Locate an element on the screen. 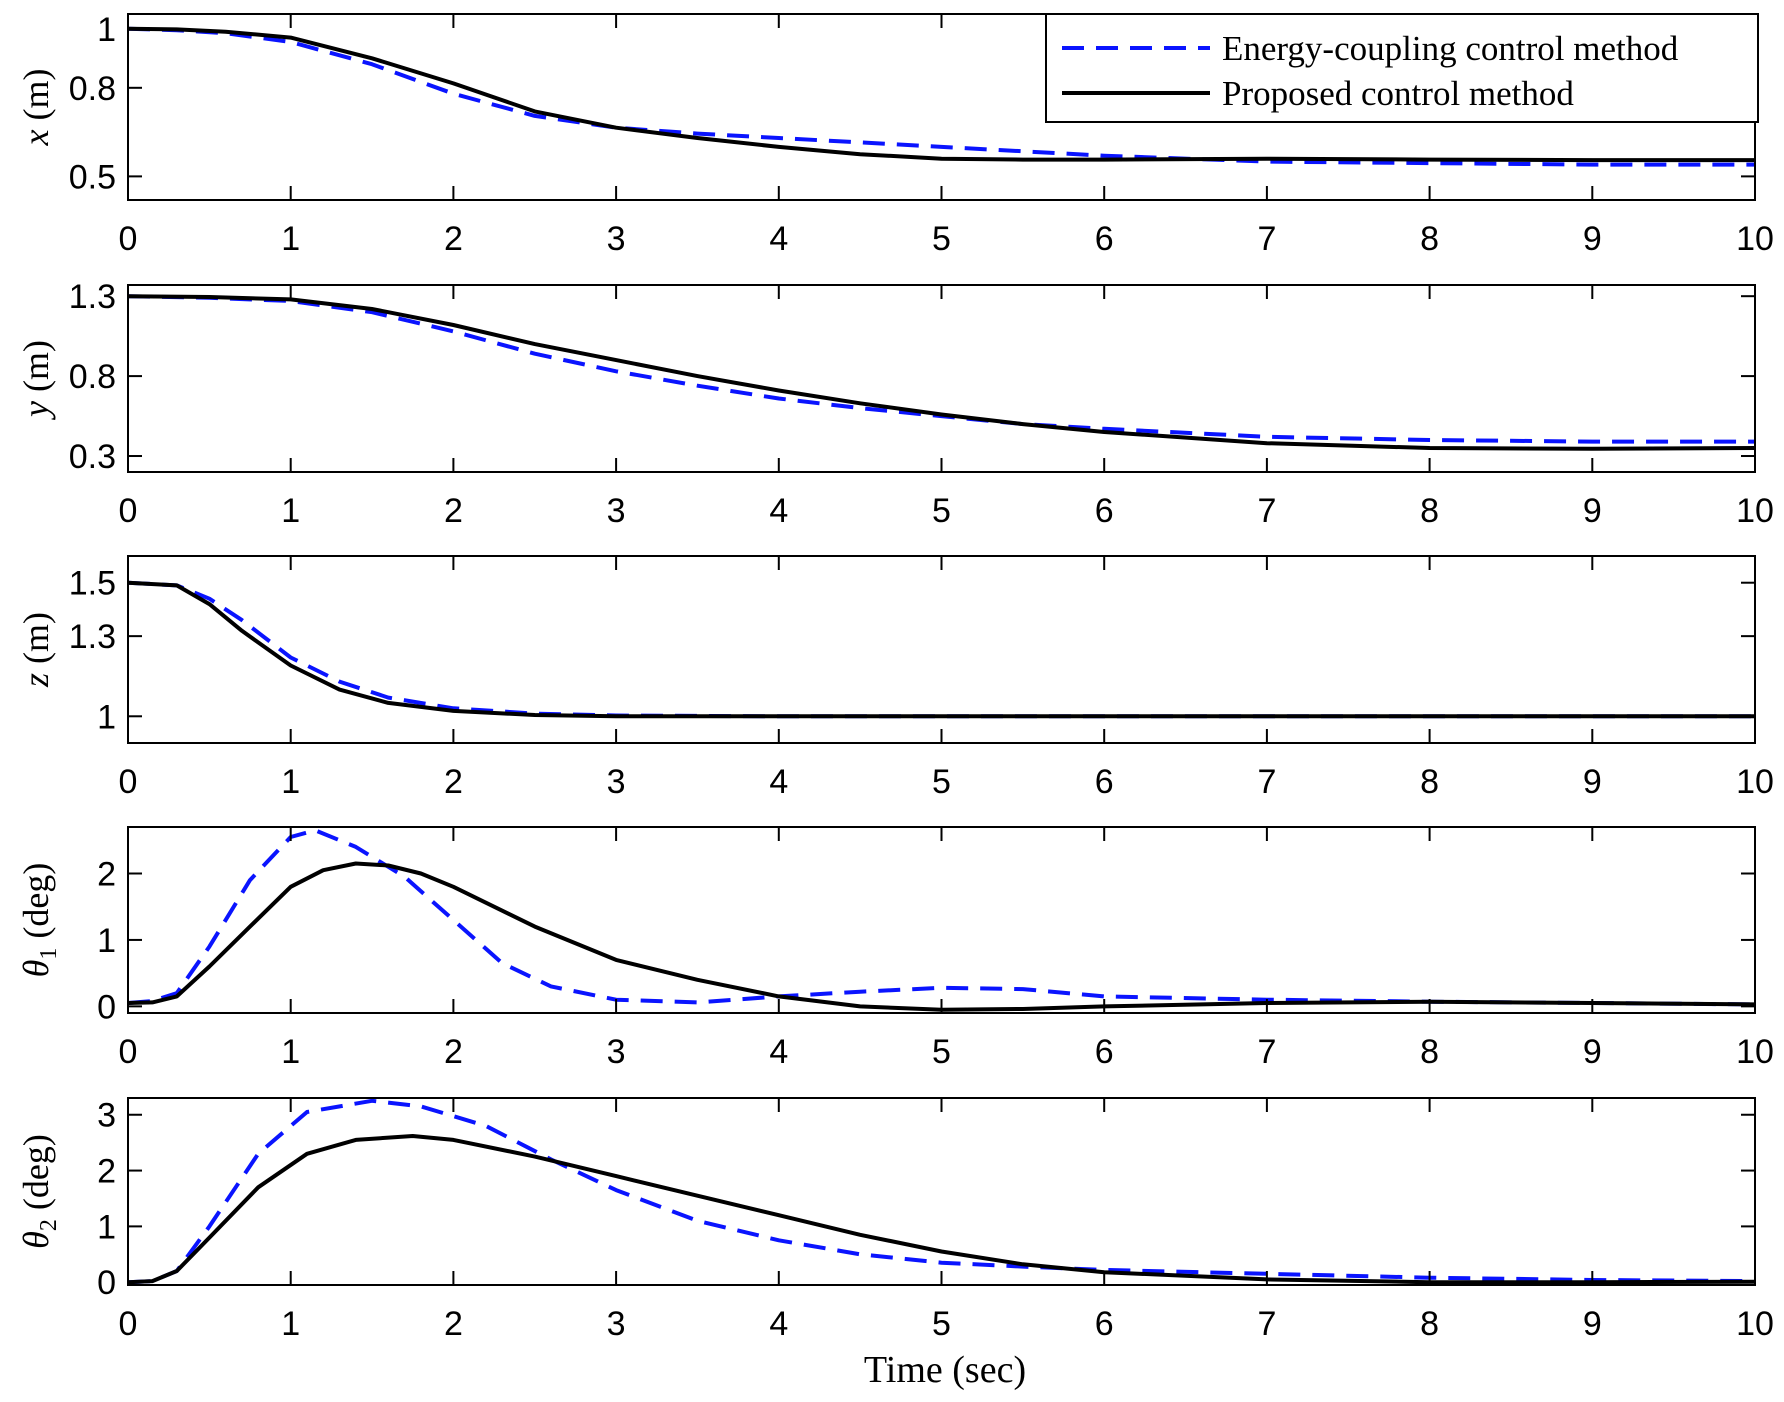 The image size is (1784, 1402). axes-box-theta2 is located at coordinates (941, 1191).